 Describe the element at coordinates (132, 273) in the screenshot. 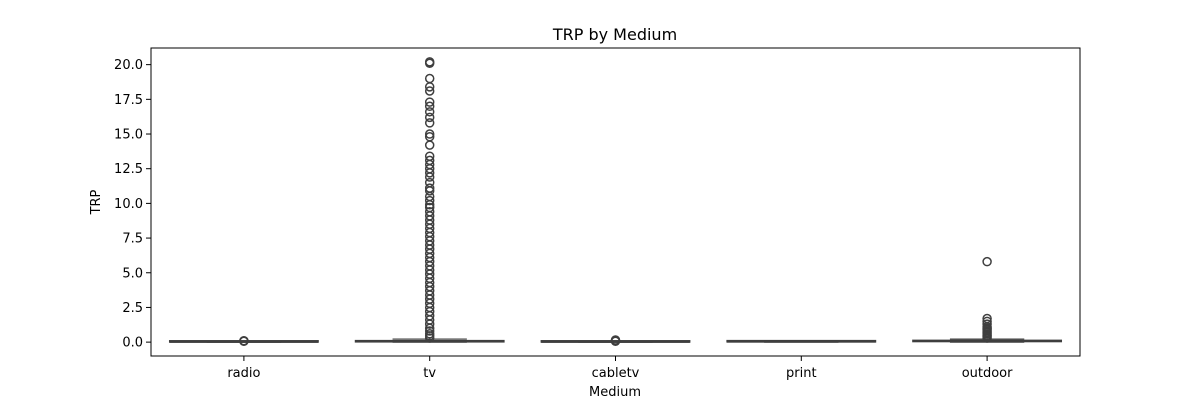

I see `y-tick-label: 5.0` at that location.